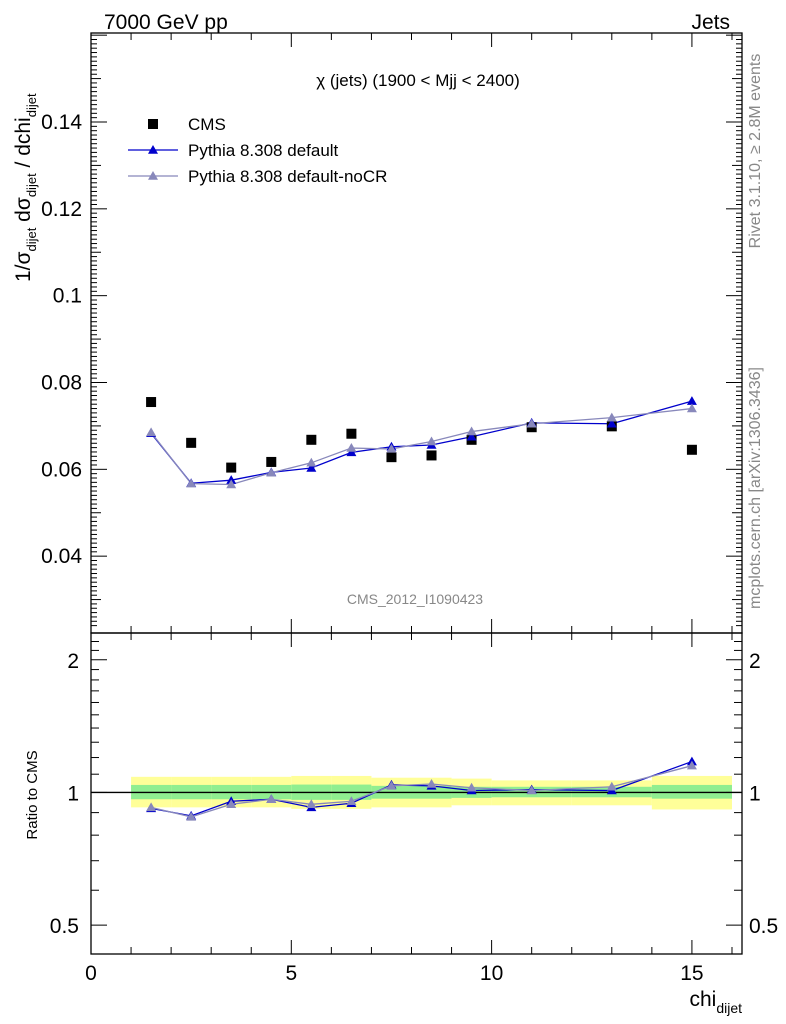 The height and width of the screenshot is (1024, 786). I want to click on legend-label-1: Pythia 8.308 default, so click(263, 150).